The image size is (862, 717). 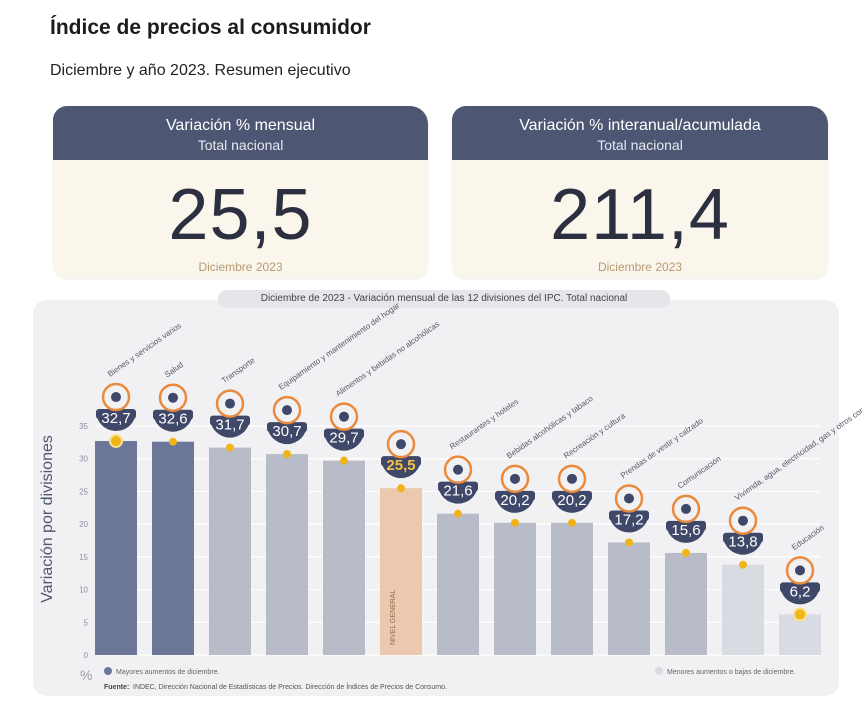 I want to click on y-tick-label: 35, so click(x=83, y=426).